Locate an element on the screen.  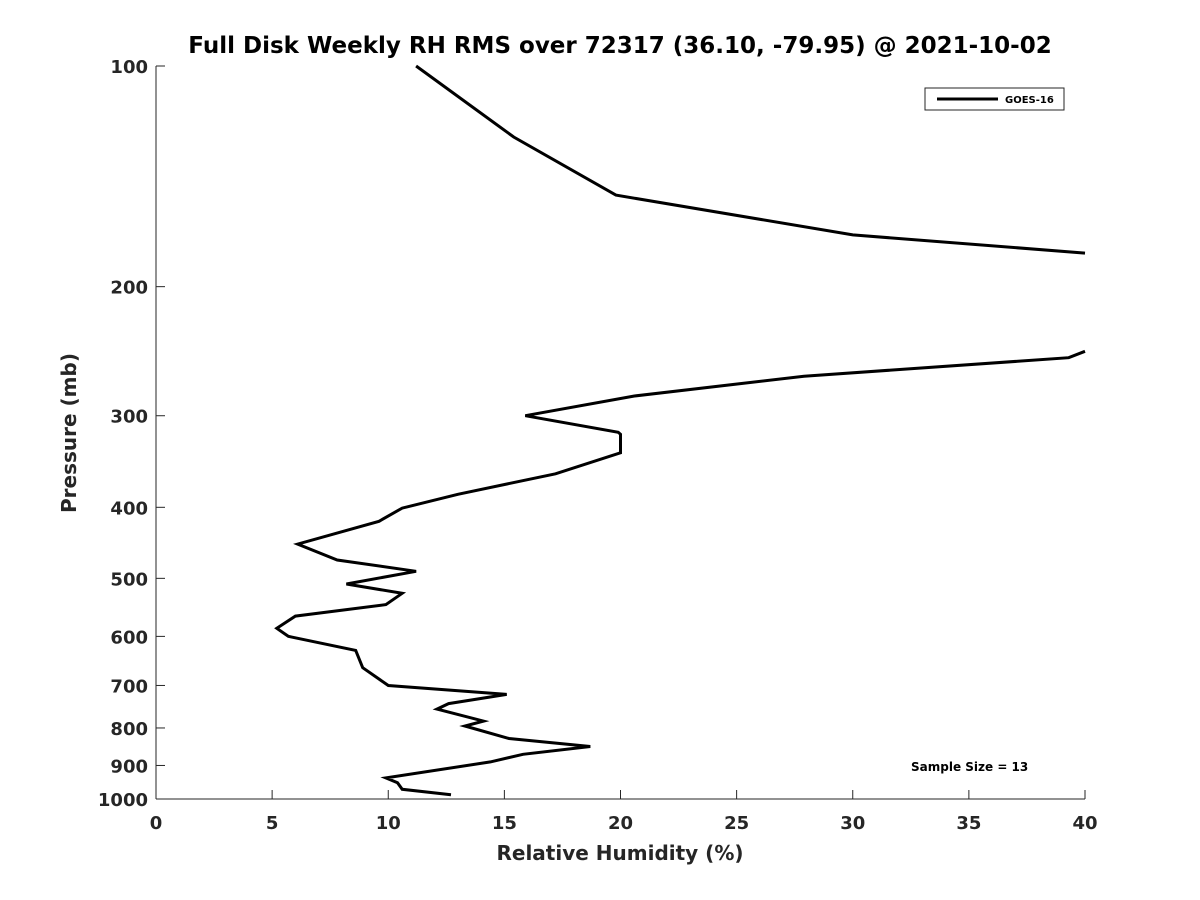
y-tick-label: 1000 is located at coordinates (123, 800).